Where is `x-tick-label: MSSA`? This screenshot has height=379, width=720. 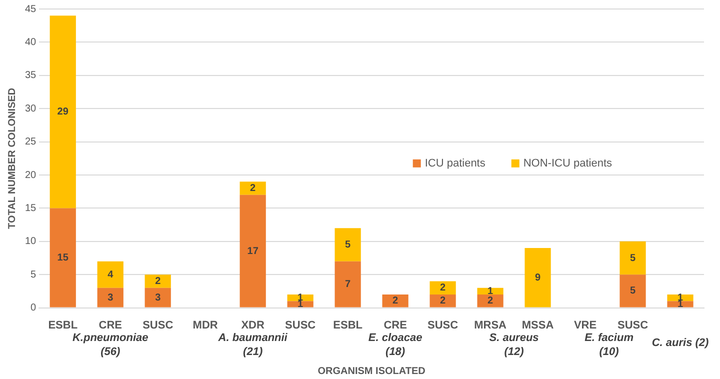
x-tick-label: MSSA is located at coordinates (538, 325).